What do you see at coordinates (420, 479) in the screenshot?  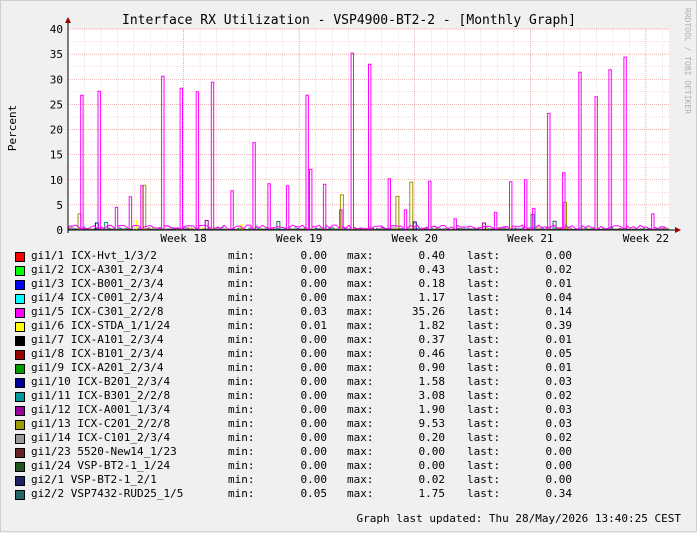 I see `legend-max-value: 0.02` at bounding box center [420, 479].